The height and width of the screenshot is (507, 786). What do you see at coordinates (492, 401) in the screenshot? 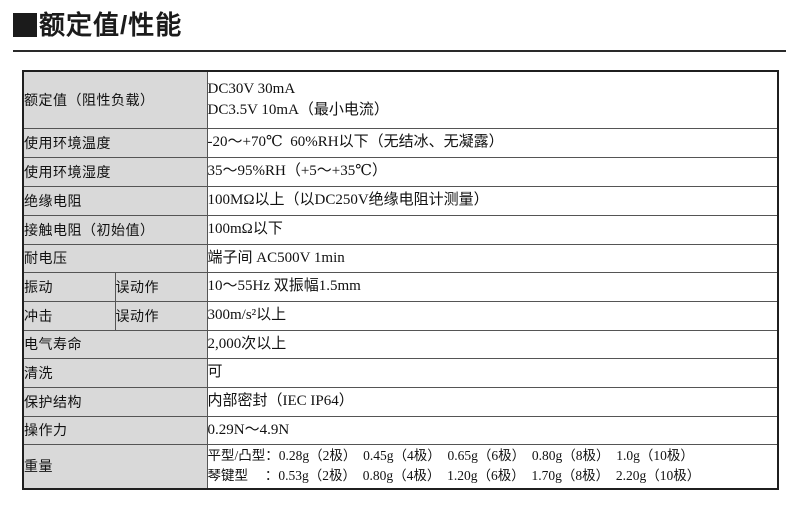
I see `row-value: 内部密封（IEC IP64）` at bounding box center [492, 401].